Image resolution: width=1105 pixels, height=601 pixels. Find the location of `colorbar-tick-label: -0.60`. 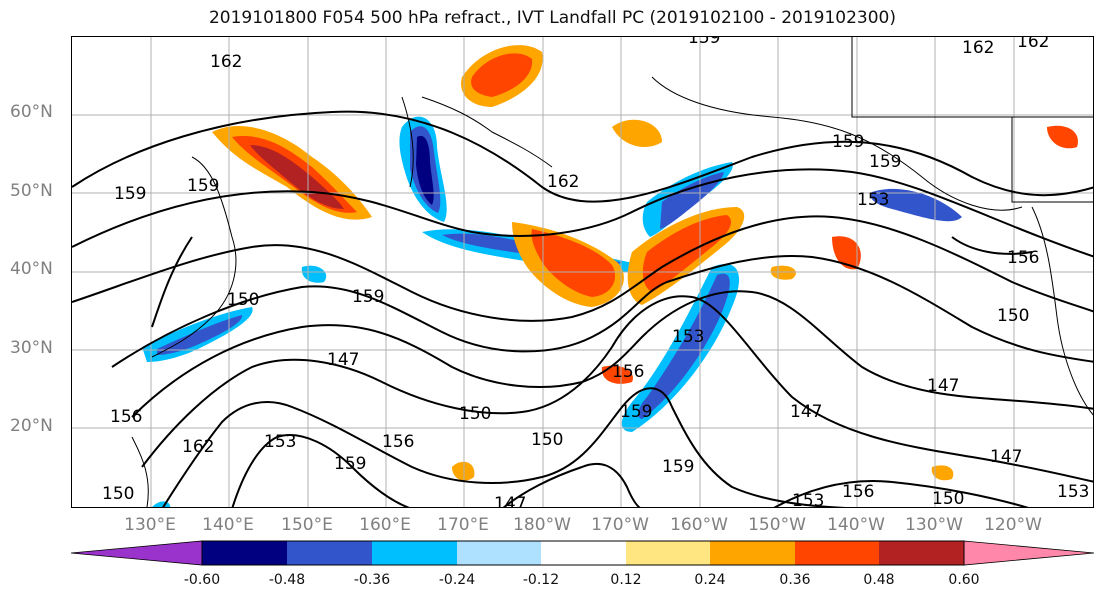

colorbar-tick-label: -0.60 is located at coordinates (202, 580).